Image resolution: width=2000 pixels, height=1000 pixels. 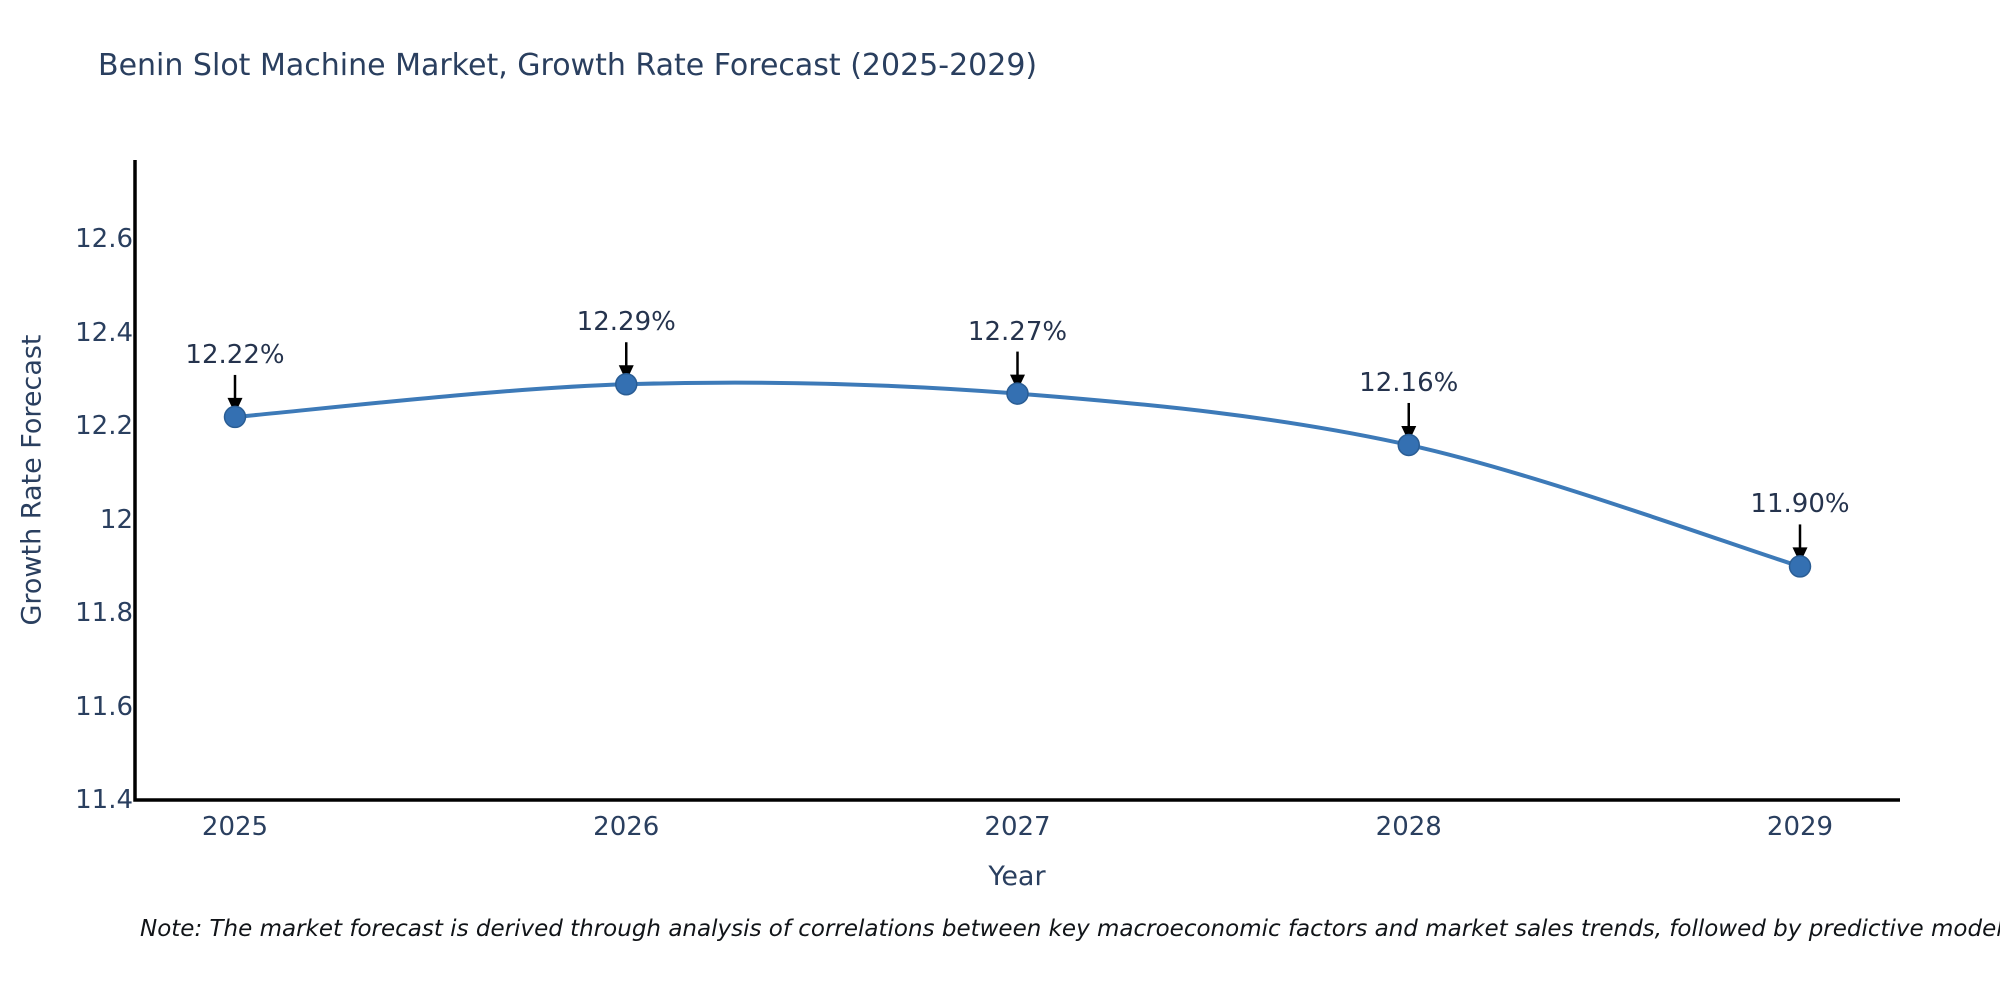 I want to click on y-tick-label-12: 12, so click(x=116, y=519).